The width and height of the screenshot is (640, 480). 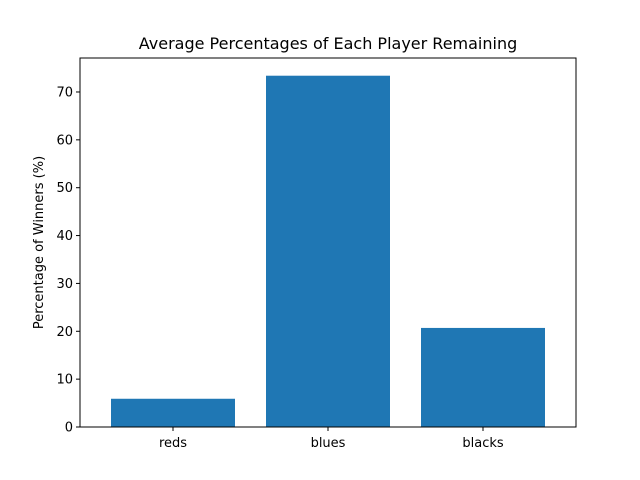 I want to click on y-tick-label: 10, so click(x=64, y=380).